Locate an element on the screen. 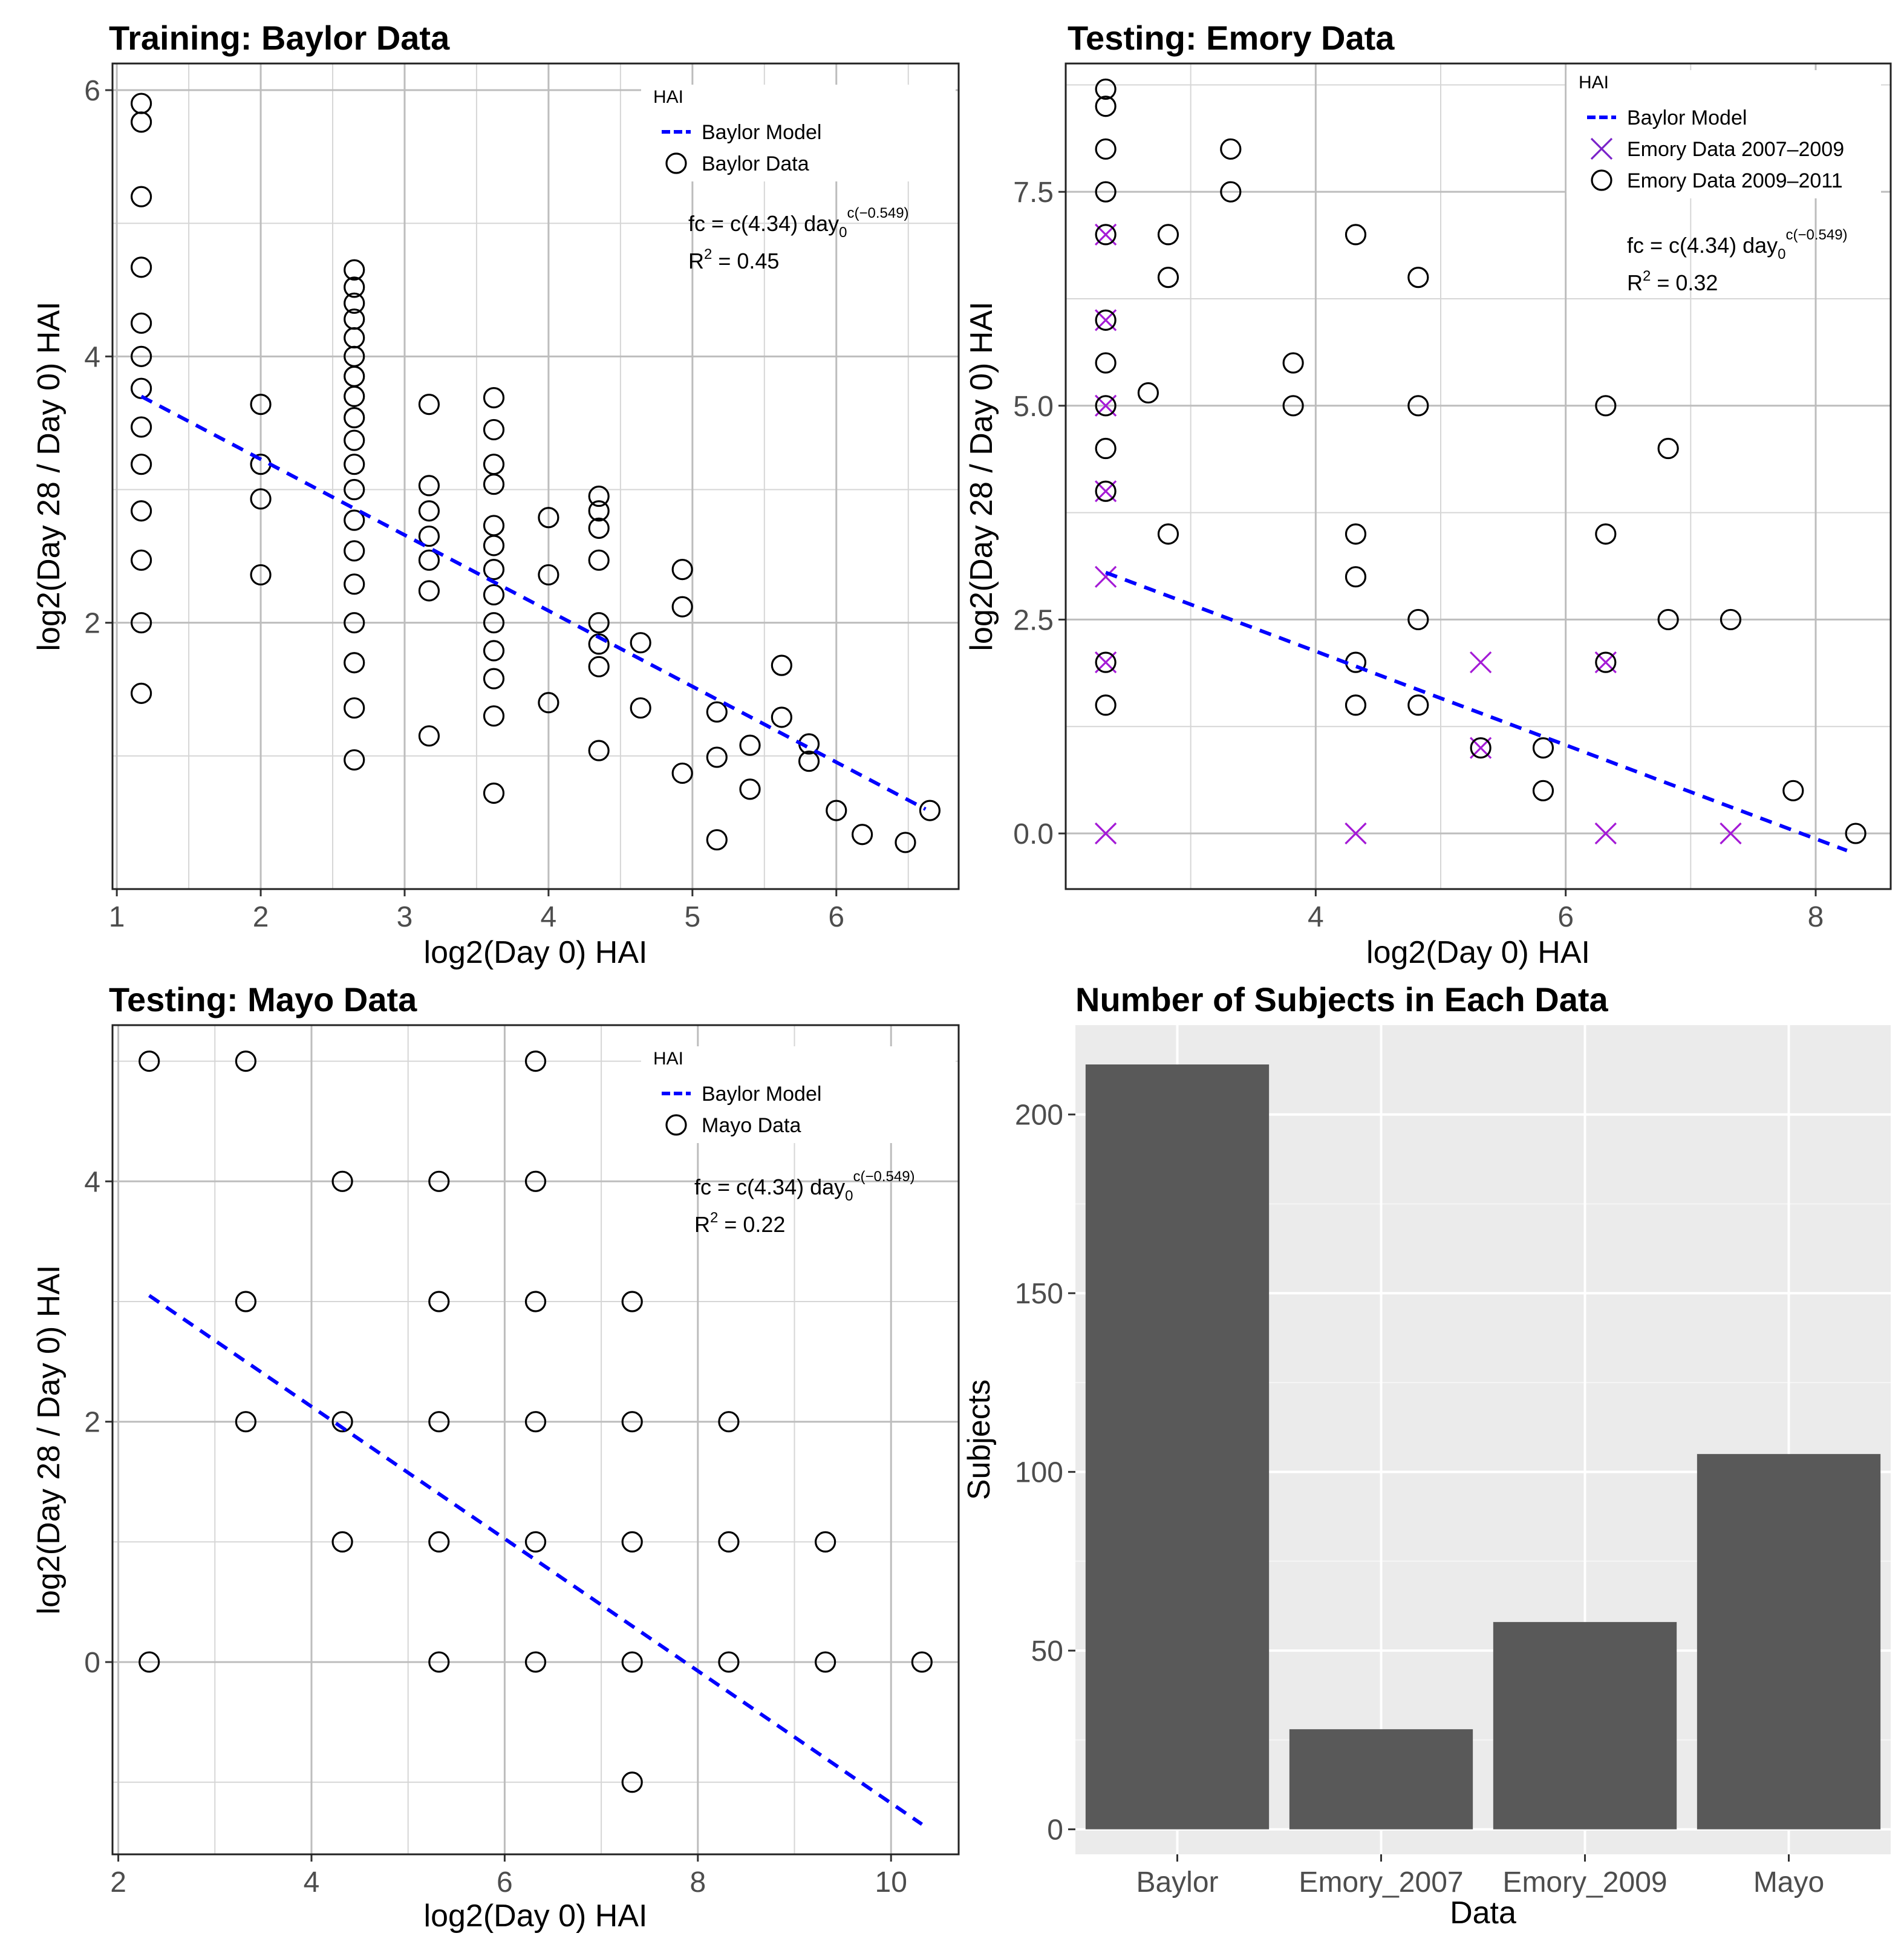  model-annotation: fc = c(4.34) day0c(−0.549) R2 = 0.45 is located at coordinates (798, 239).